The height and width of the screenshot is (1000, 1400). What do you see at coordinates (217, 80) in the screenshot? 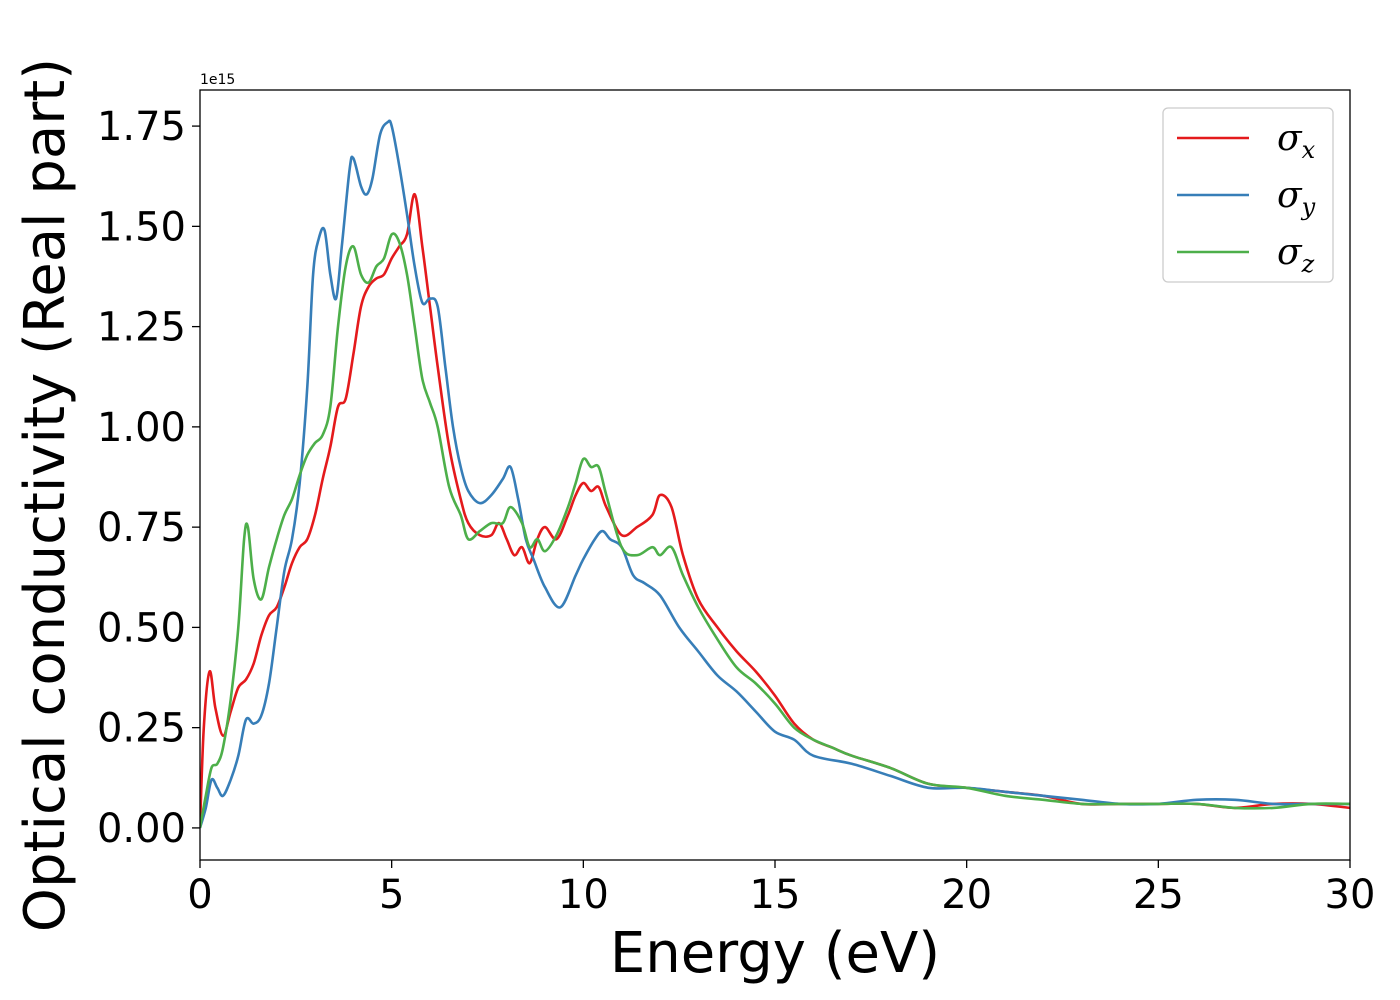
I see `y-axis-offset-label: 1e15` at bounding box center [217, 80].